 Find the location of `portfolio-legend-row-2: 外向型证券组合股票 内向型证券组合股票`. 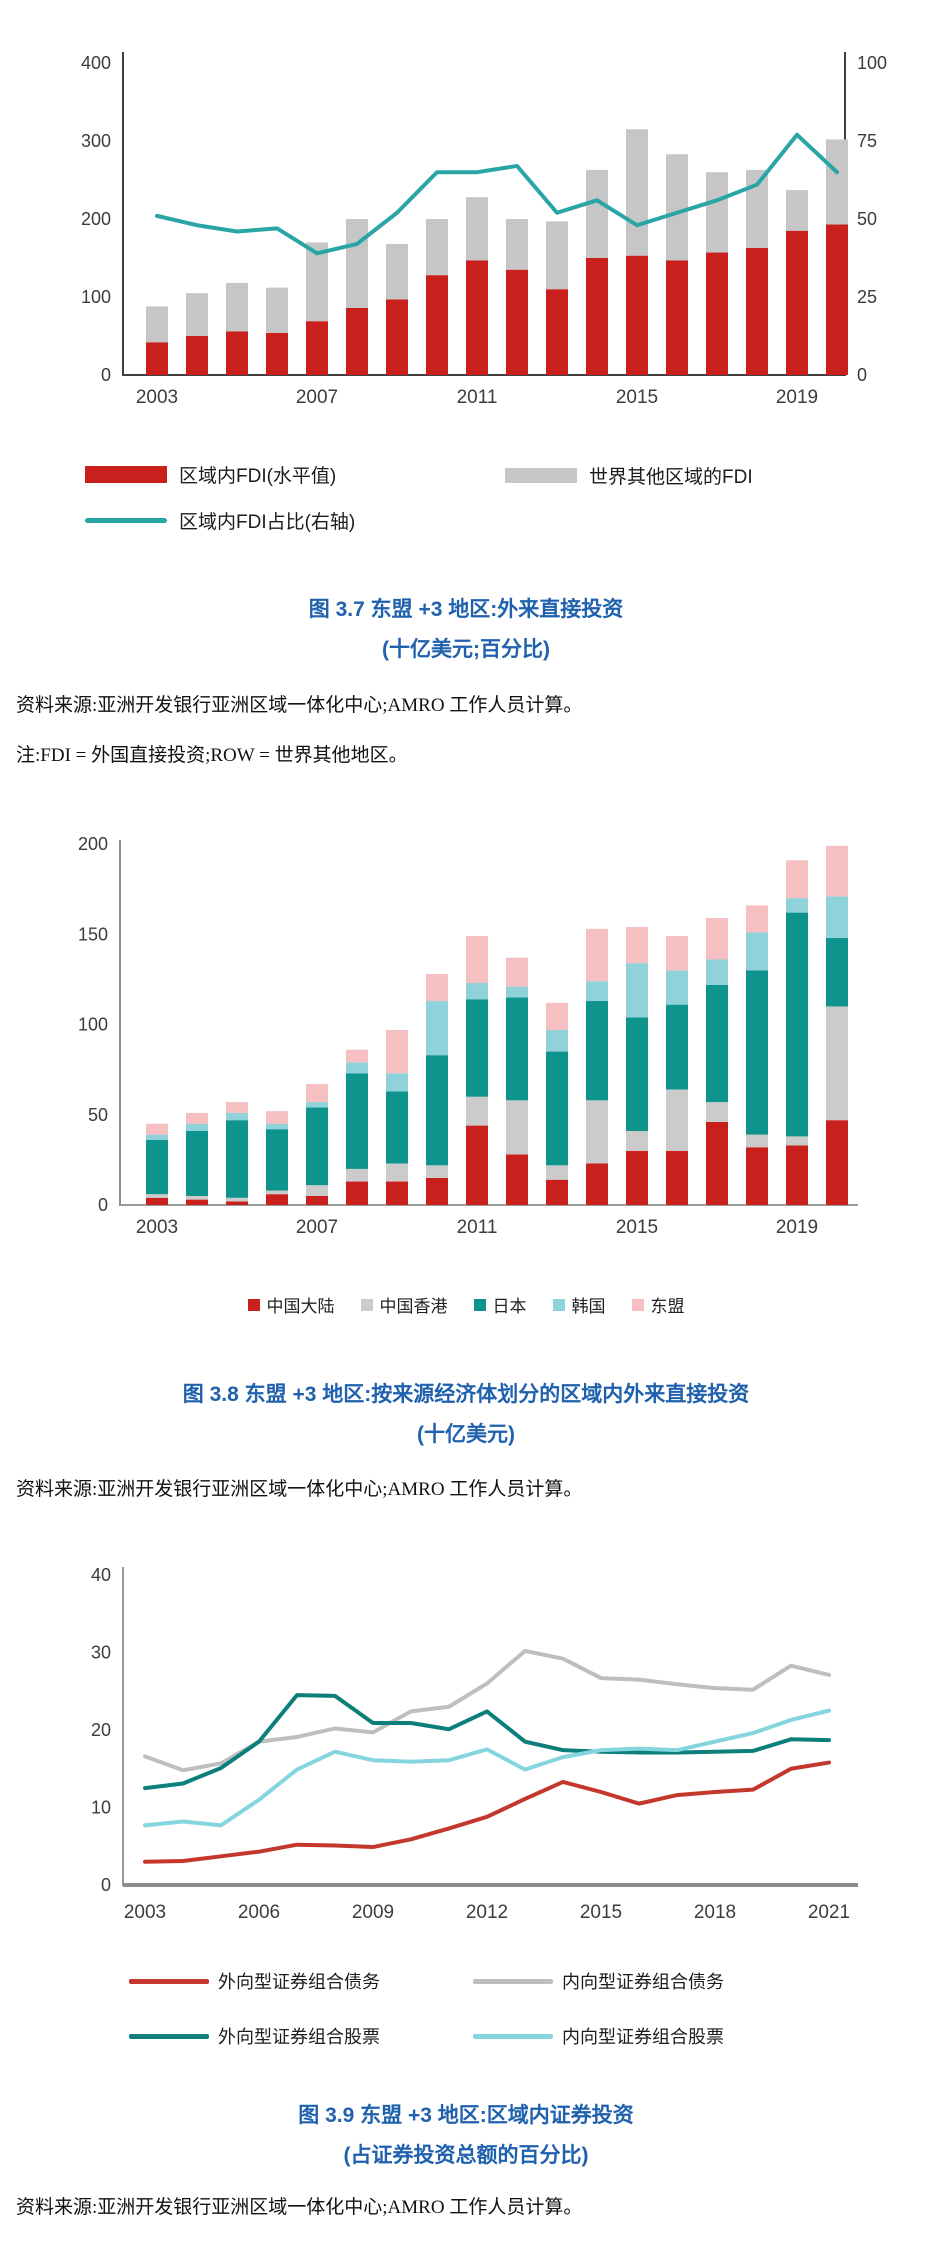

portfolio-legend-row-2: 外向型证券组合股票 内向型证券组合股票 is located at coordinates (466, 2036).